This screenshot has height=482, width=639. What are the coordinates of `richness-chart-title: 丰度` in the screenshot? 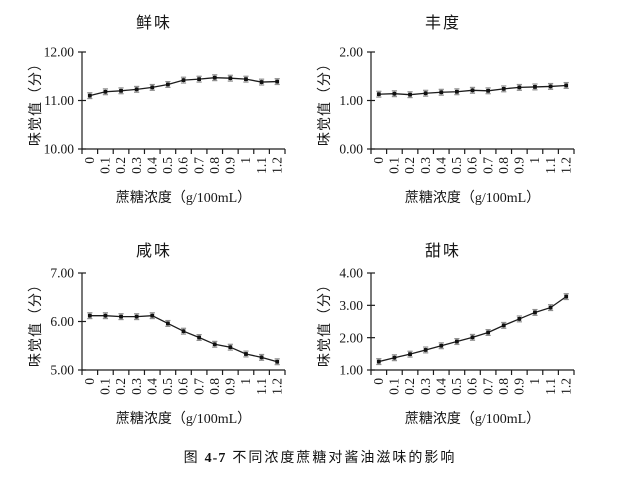 It's located at (442, 23).